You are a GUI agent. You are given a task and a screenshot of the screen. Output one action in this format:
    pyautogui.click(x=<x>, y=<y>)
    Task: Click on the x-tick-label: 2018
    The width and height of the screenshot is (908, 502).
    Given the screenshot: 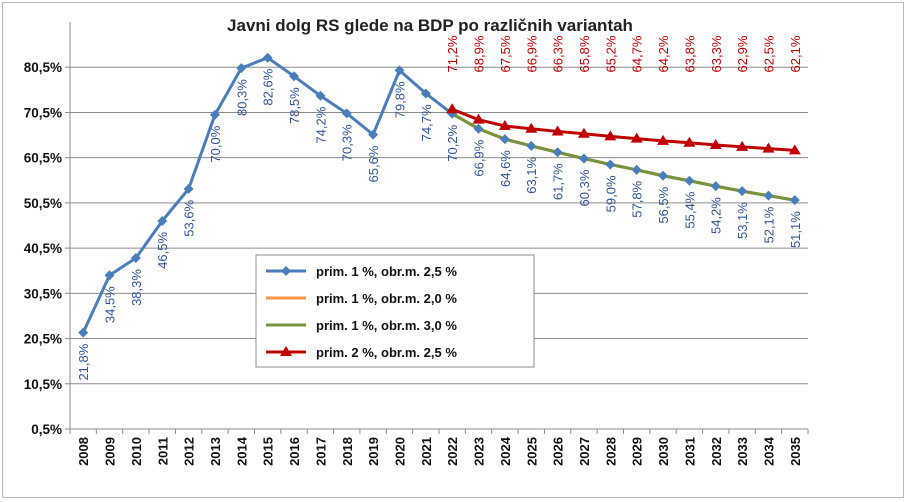 What is the action you would take?
    pyautogui.click(x=347, y=451)
    